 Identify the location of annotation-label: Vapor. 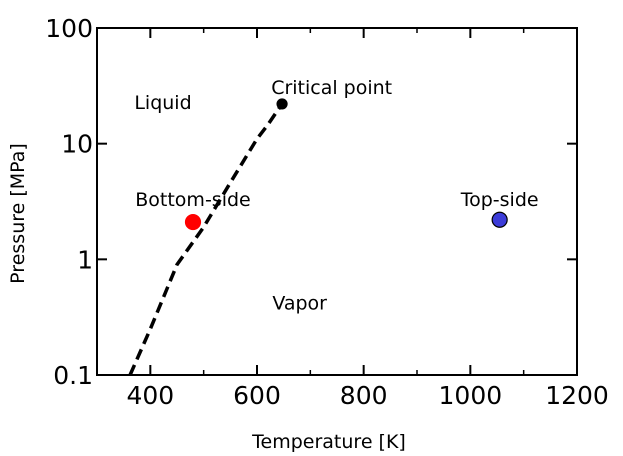
(299, 303).